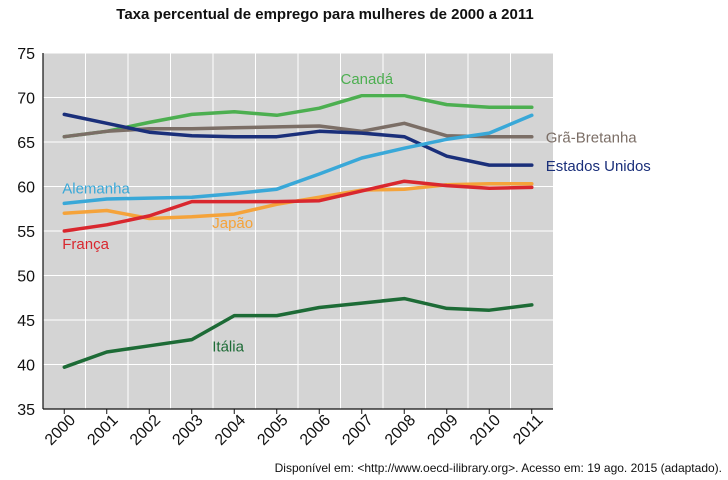 The height and width of the screenshot is (480, 728). What do you see at coordinates (60, 430) in the screenshot?
I see `x-tick-label: 2000` at bounding box center [60, 430].